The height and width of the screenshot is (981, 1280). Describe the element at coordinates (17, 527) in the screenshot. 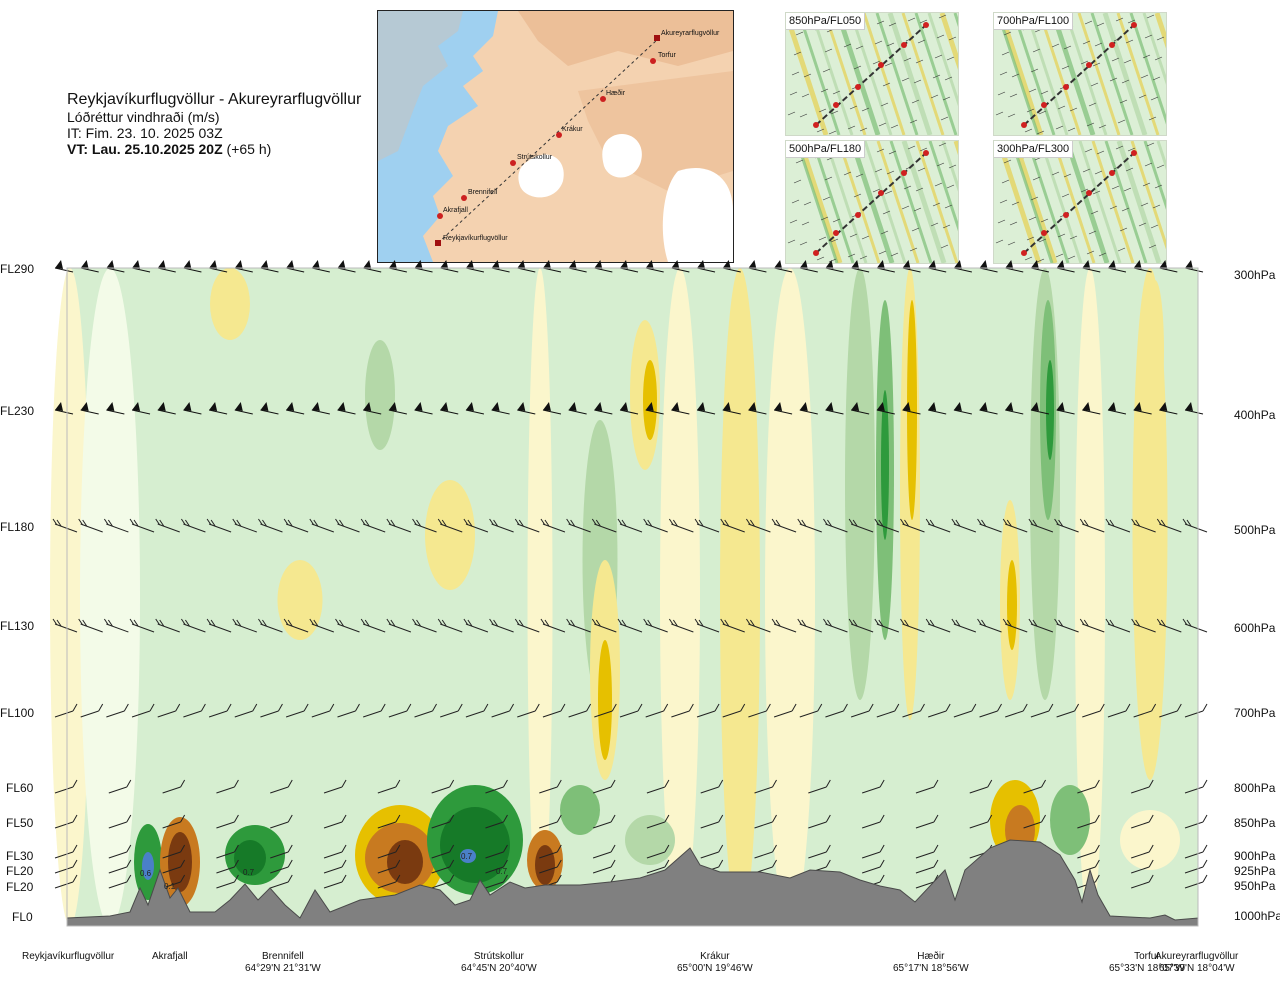

I see `fl-label-fl180: FL180` at that location.